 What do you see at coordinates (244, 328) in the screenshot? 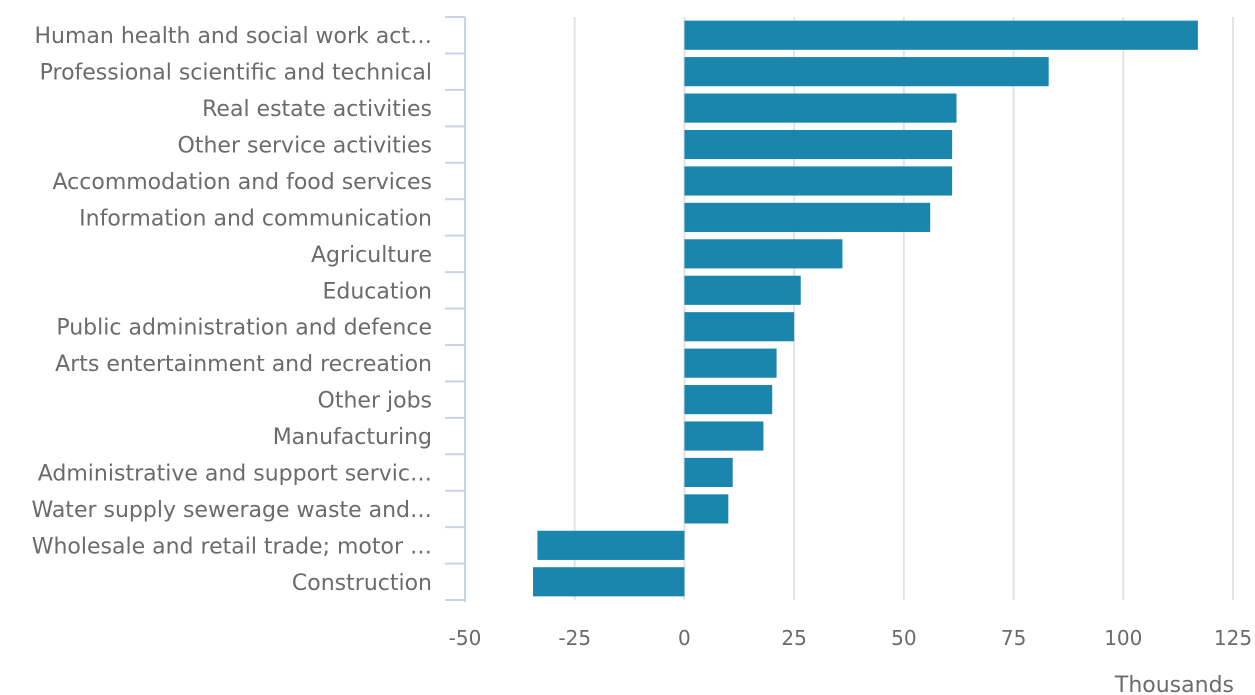
I see `category-label: Public administration and defence` at bounding box center [244, 328].